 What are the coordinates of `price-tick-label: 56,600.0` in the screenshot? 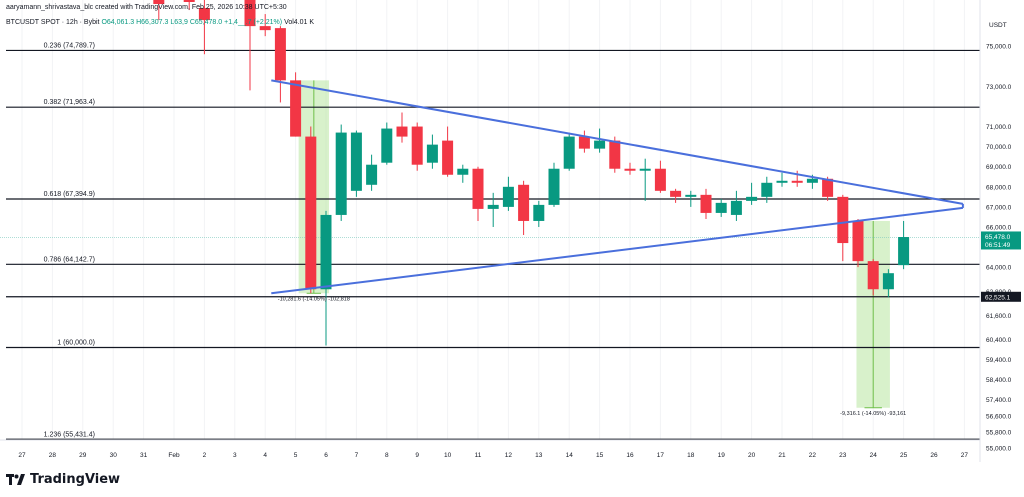 It's located at (999, 416).